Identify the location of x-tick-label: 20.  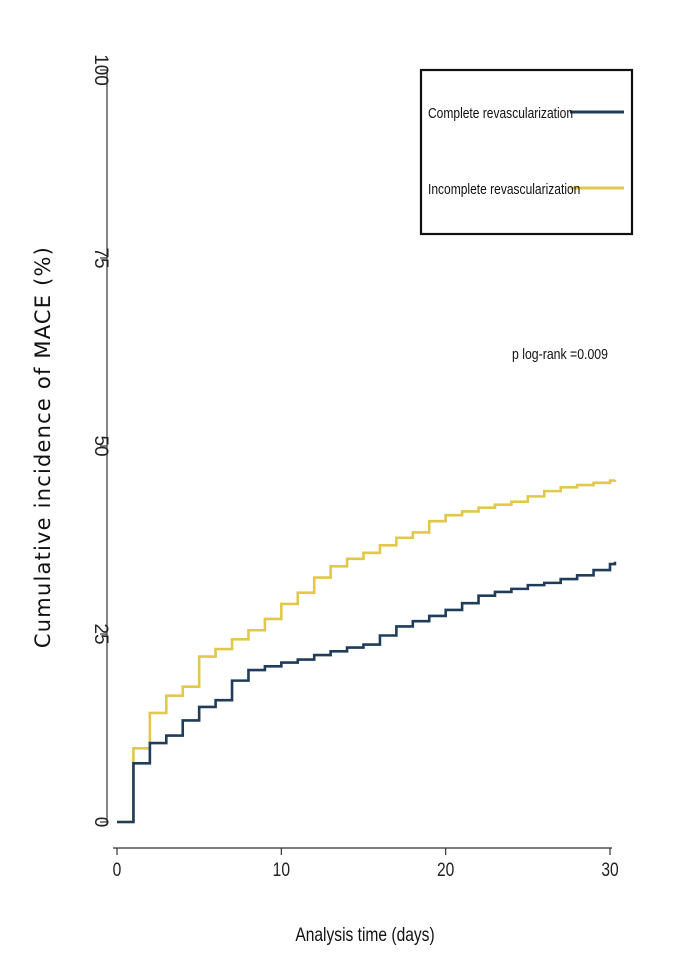
(445, 870).